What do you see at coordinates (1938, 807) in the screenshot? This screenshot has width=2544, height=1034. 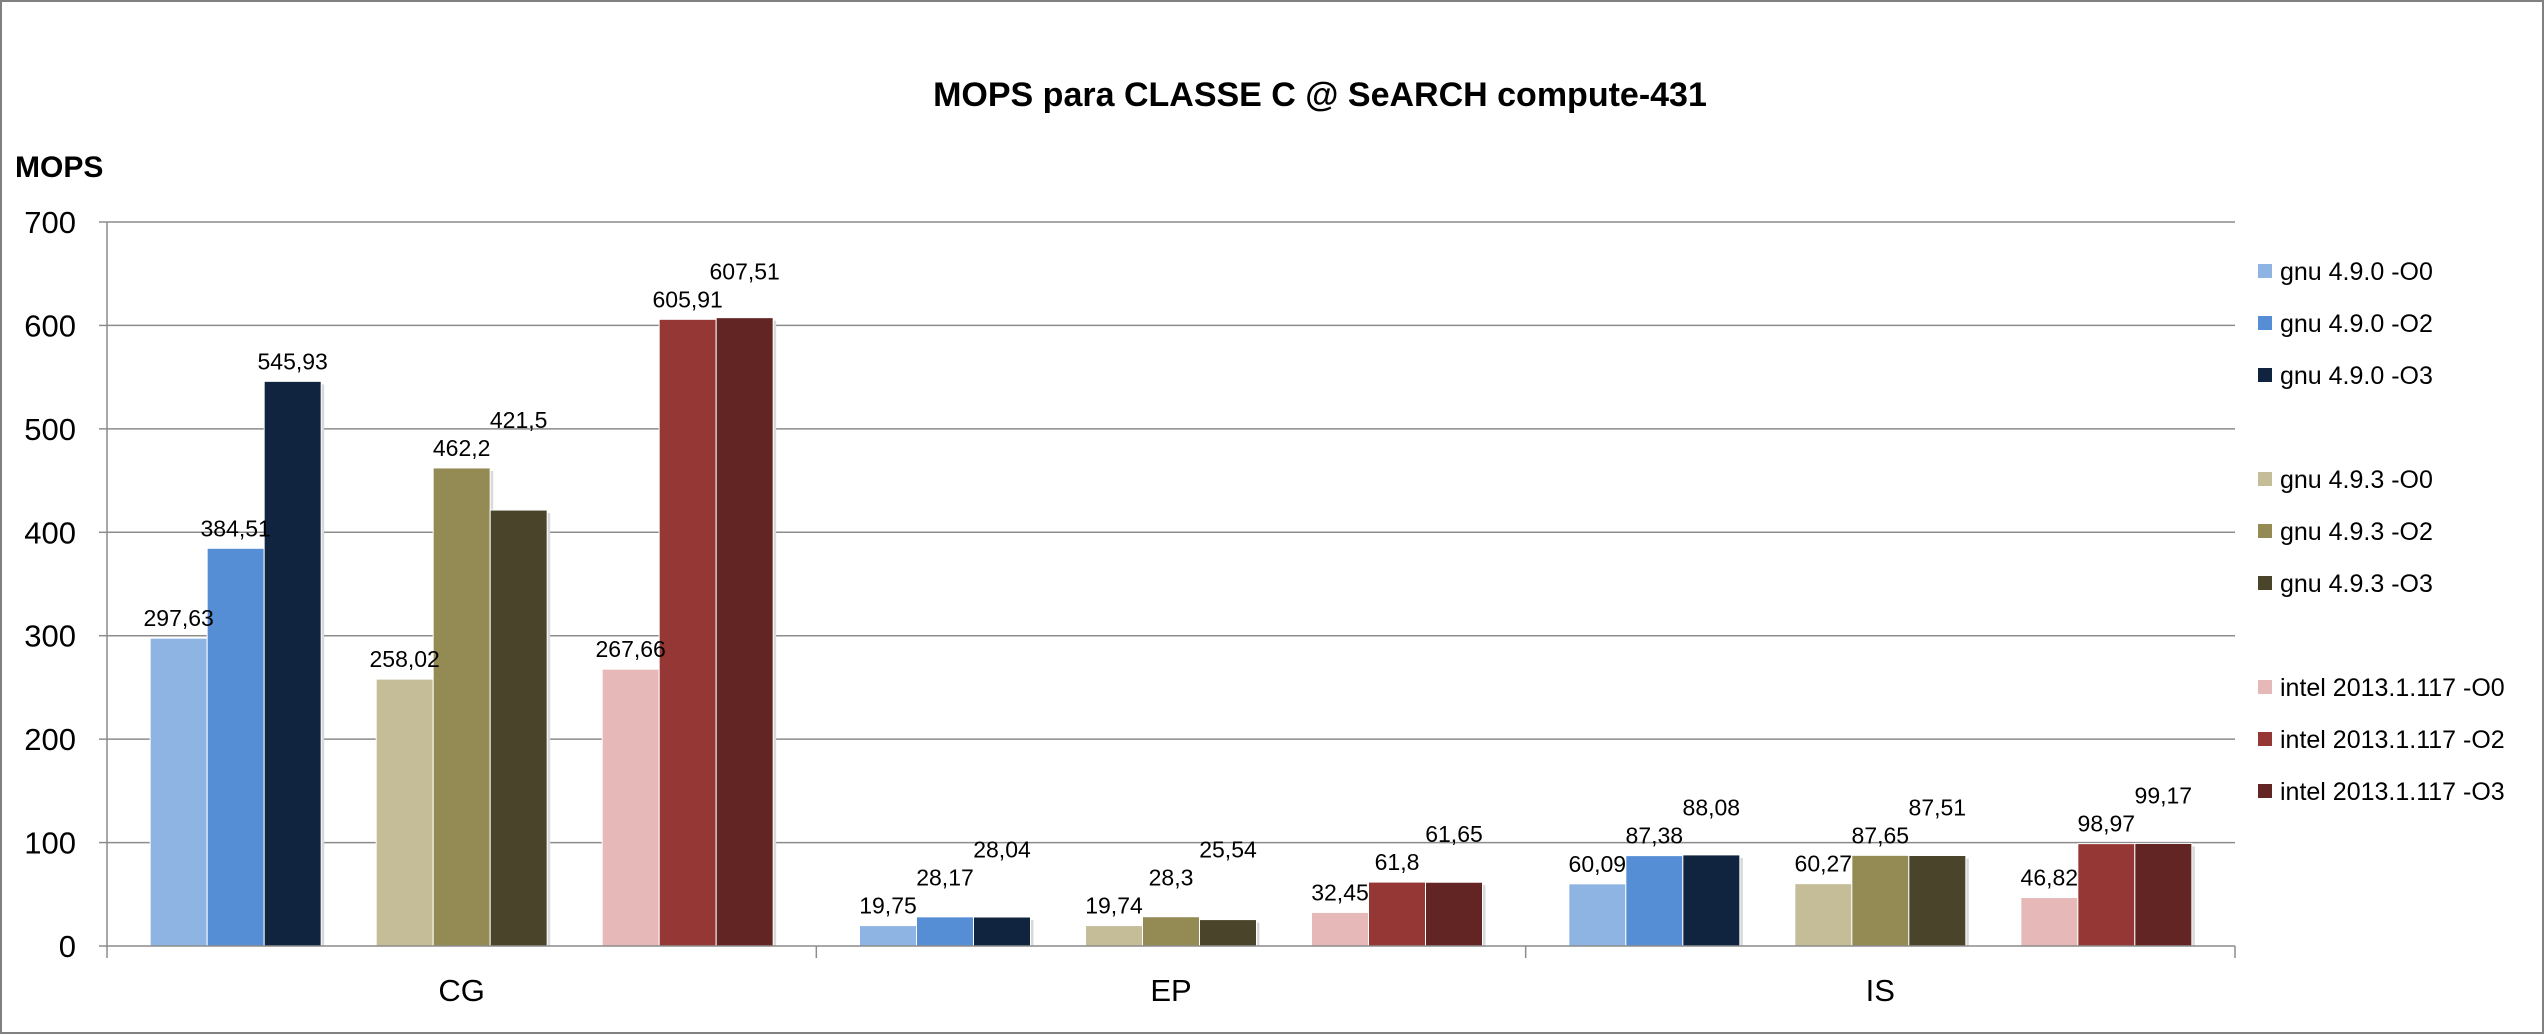 I see `data-label: 87,51` at bounding box center [1938, 807].